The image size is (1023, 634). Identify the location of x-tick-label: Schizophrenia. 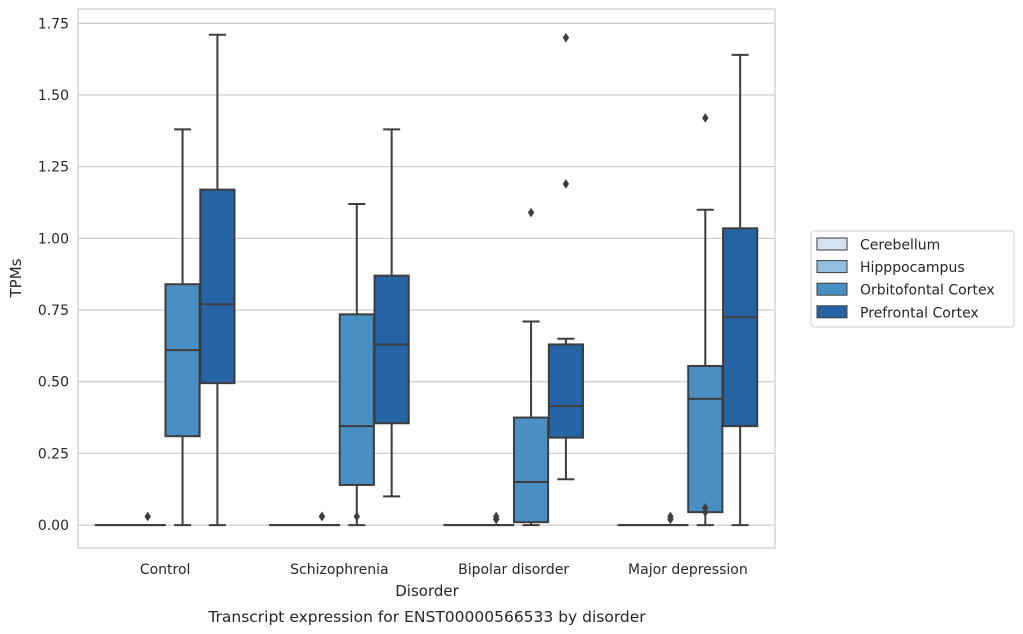
(339, 570).